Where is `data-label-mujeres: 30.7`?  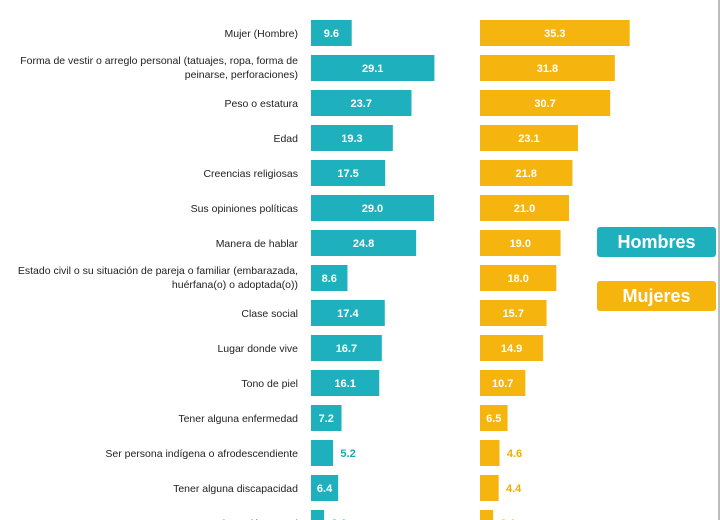
data-label-mujeres: 30.7 is located at coordinates (544, 104).